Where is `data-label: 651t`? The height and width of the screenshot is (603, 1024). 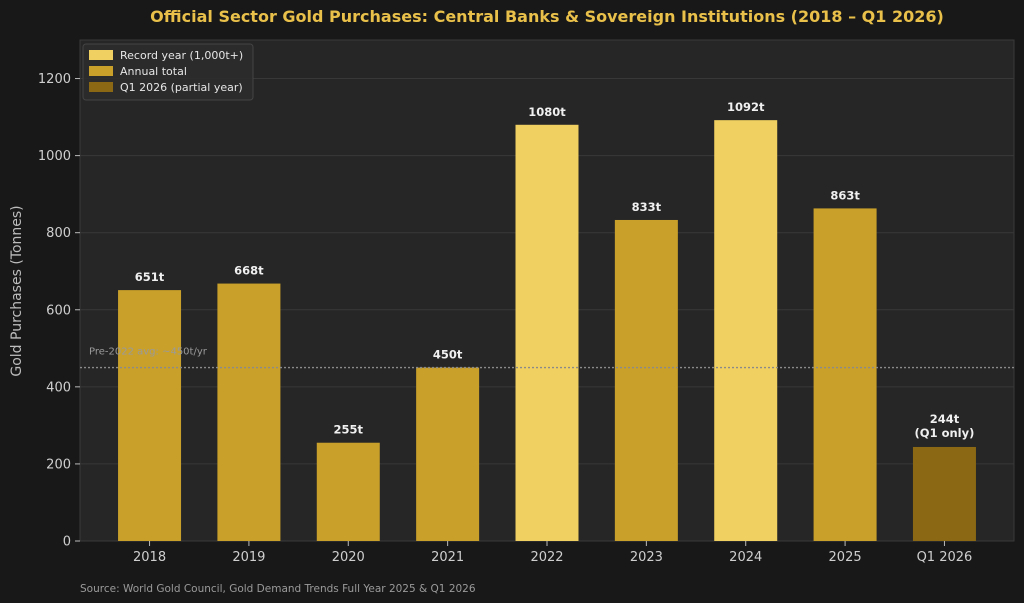 data-label: 651t is located at coordinates (150, 277).